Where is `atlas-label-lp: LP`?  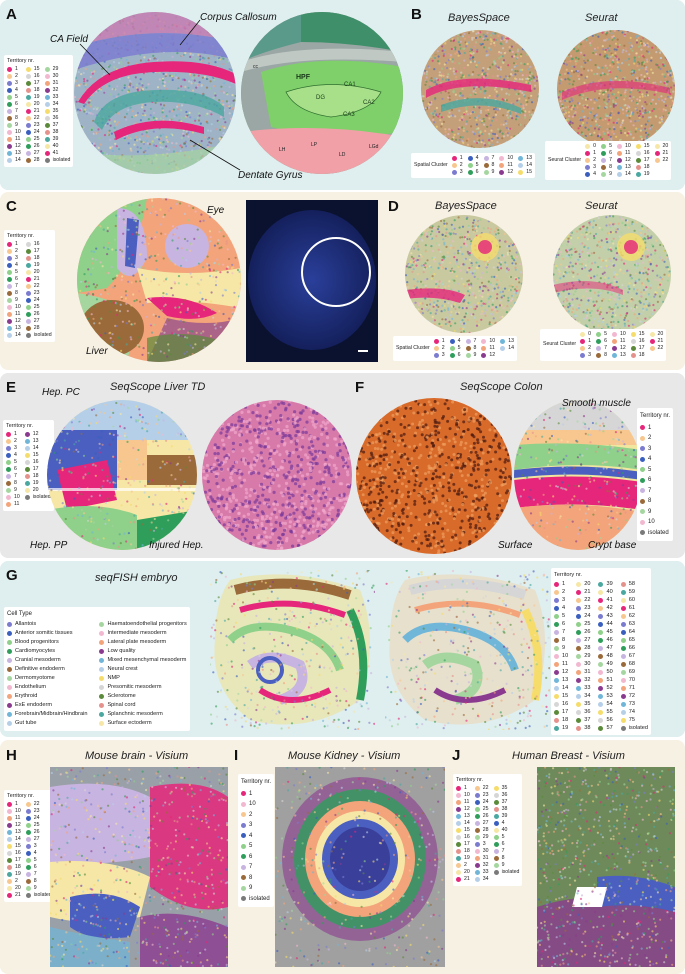 atlas-label-lp: LP is located at coordinates (314, 145).